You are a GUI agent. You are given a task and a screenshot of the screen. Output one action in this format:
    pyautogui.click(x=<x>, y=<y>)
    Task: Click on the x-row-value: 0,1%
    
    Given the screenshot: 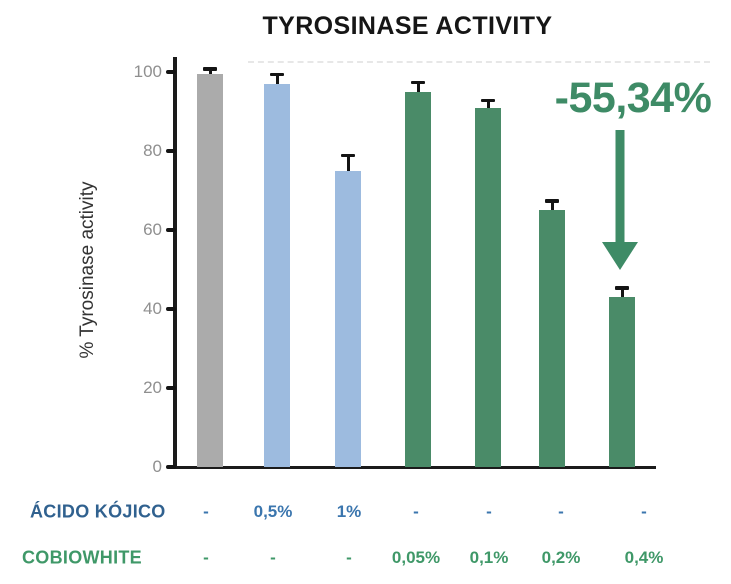 What is the action you would take?
    pyautogui.click(x=489, y=557)
    